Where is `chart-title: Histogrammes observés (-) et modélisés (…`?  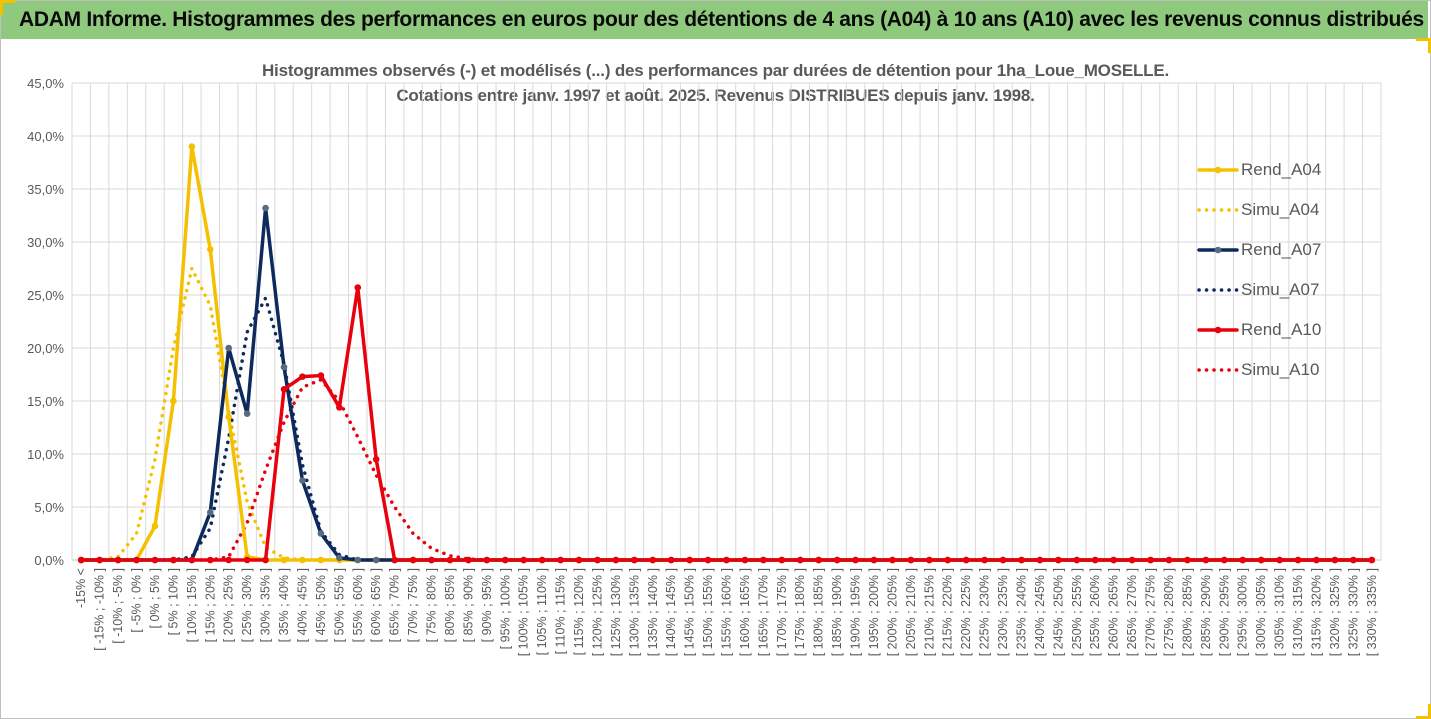 chart-title: Histogrammes observés (-) et modélisés (… is located at coordinates (715, 83).